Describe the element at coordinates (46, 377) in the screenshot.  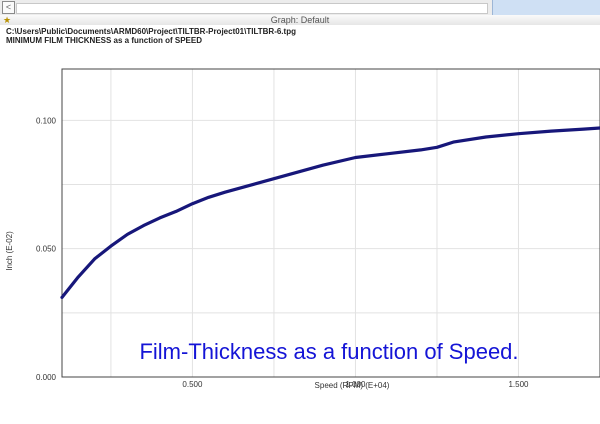
I see `y-tick-label: 0.000` at that location.